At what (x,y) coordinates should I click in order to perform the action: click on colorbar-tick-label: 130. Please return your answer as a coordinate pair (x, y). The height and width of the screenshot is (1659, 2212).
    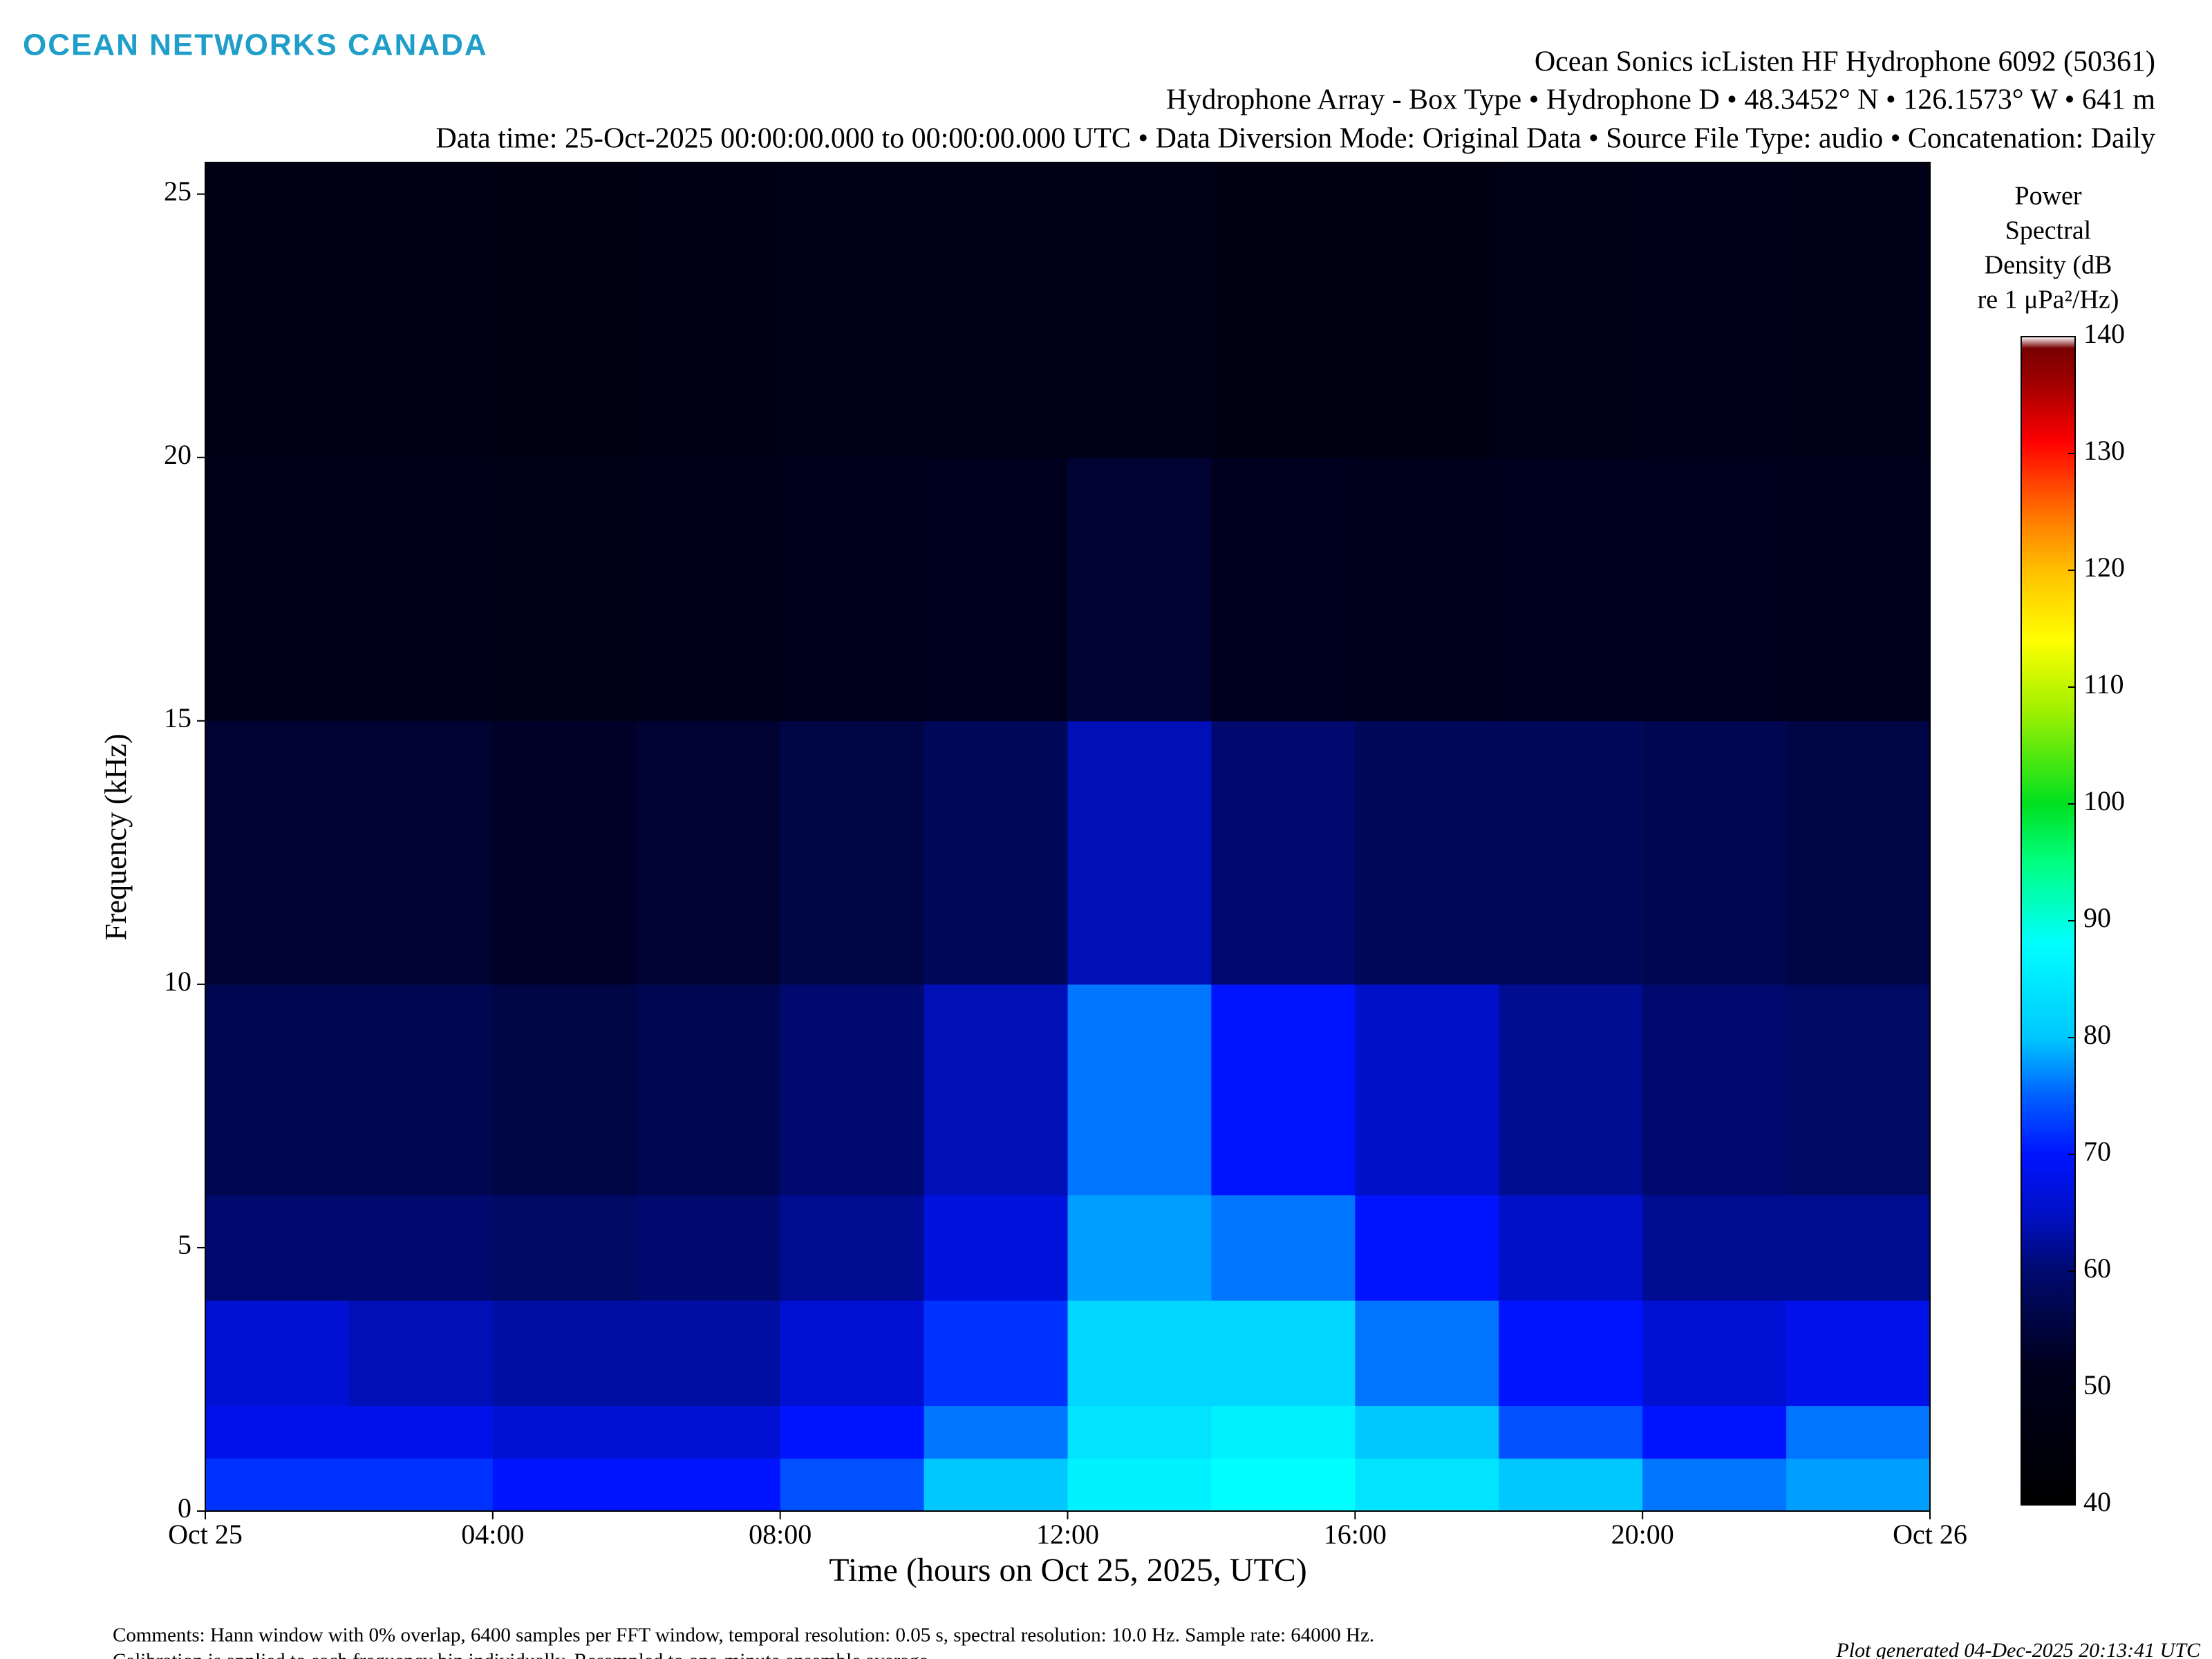
    Looking at the image, I should click on (2104, 450).